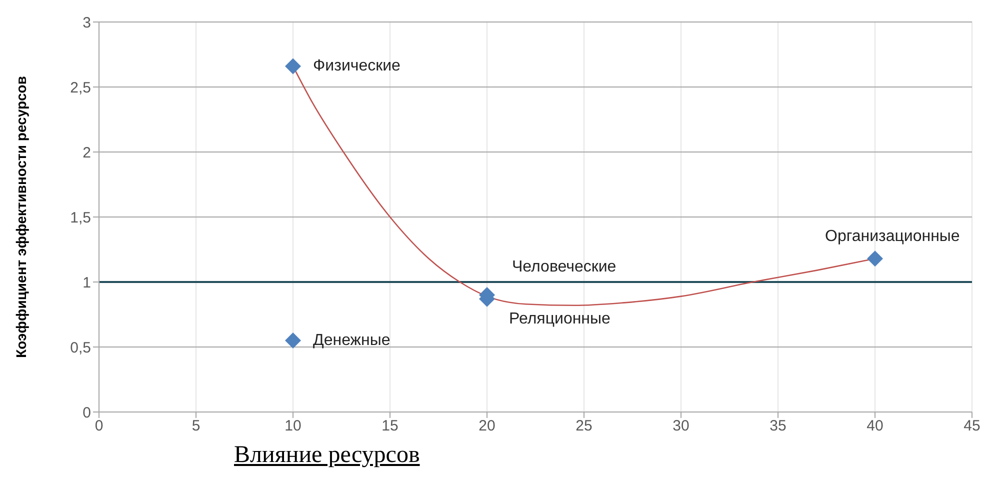  Describe the element at coordinates (80, 87) in the screenshot. I see `y-tick-label: 2,5` at that location.